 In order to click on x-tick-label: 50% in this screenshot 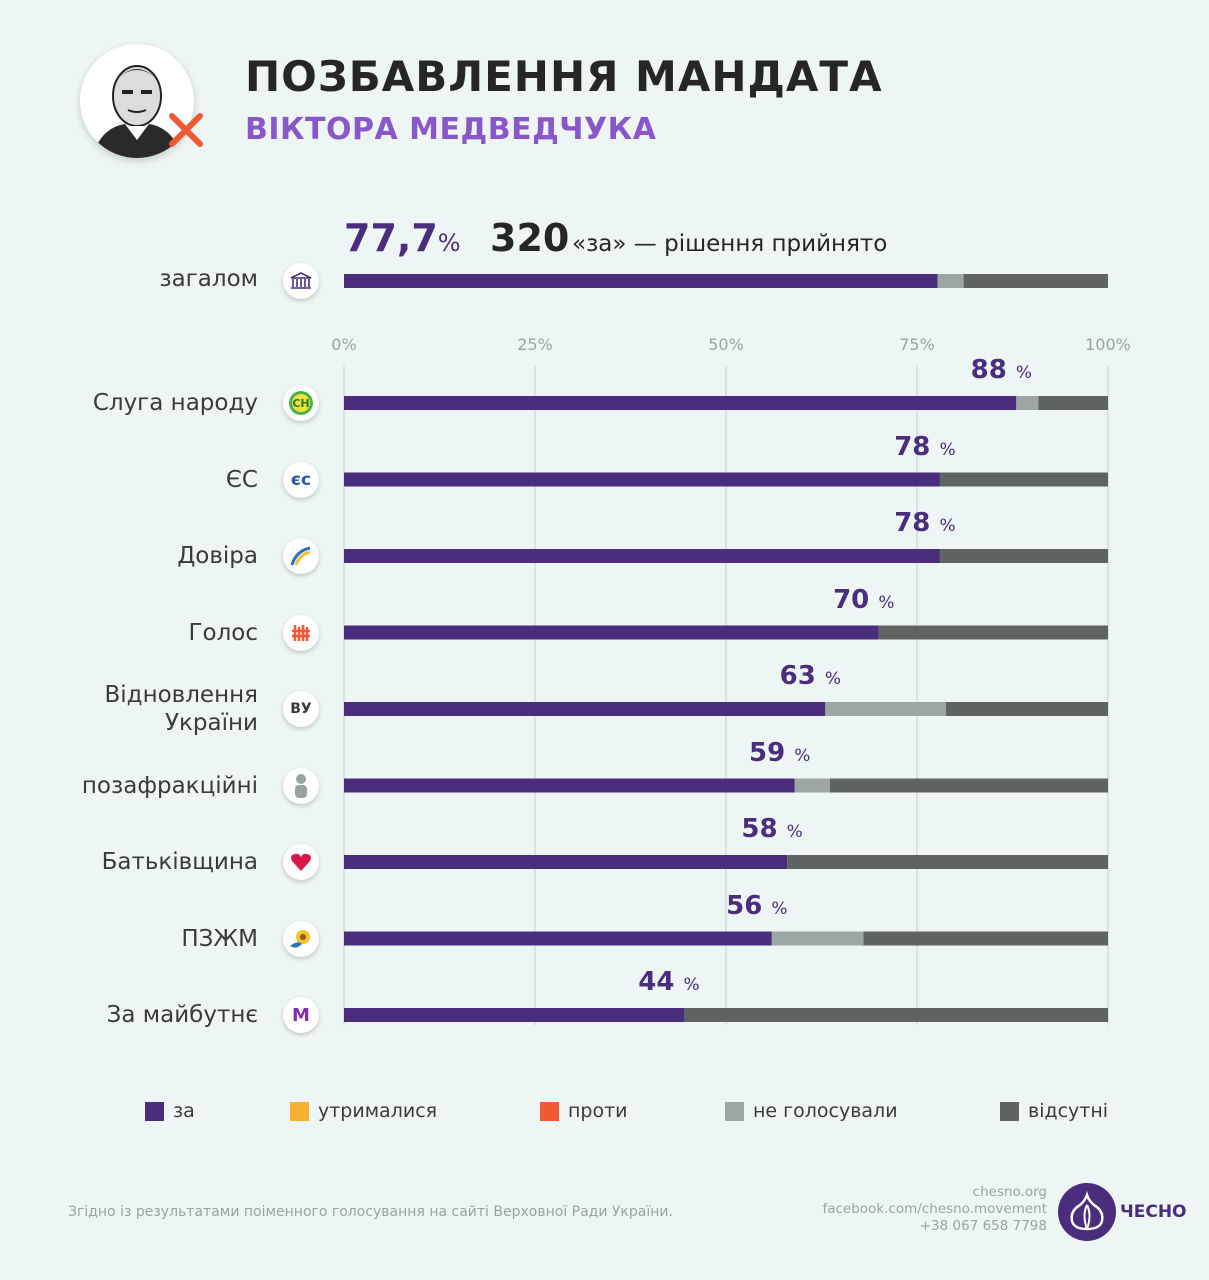, I will do `click(726, 344)`.